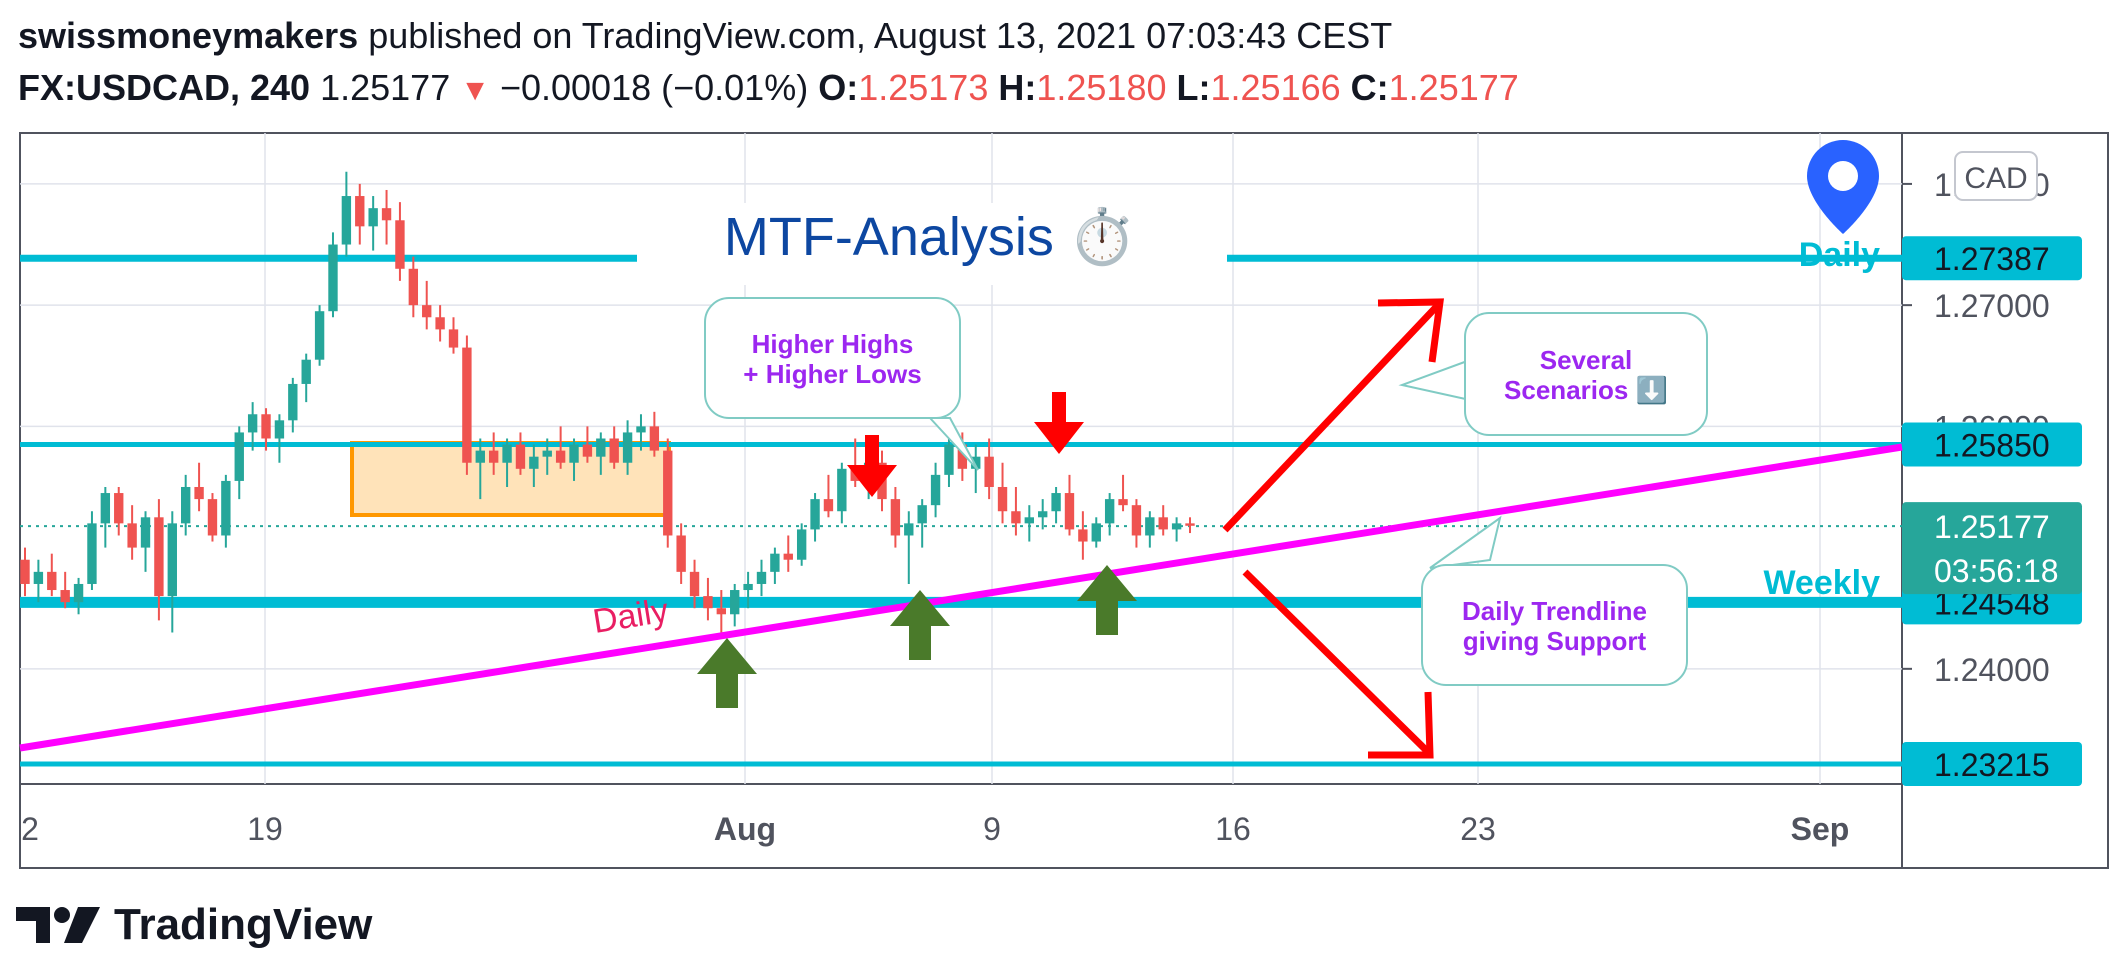  What do you see at coordinates (58, 925) in the screenshot?
I see `tradingview-logo-icon` at bounding box center [58, 925].